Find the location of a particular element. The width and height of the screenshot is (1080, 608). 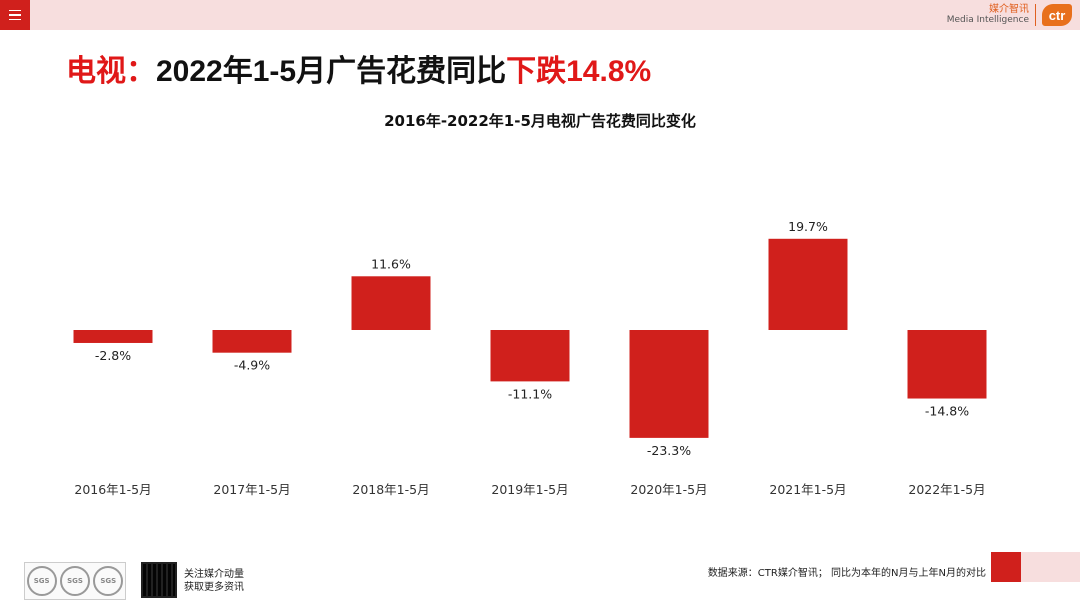

logo-en-text: Media Intelligence is located at coordinates (987, 20).